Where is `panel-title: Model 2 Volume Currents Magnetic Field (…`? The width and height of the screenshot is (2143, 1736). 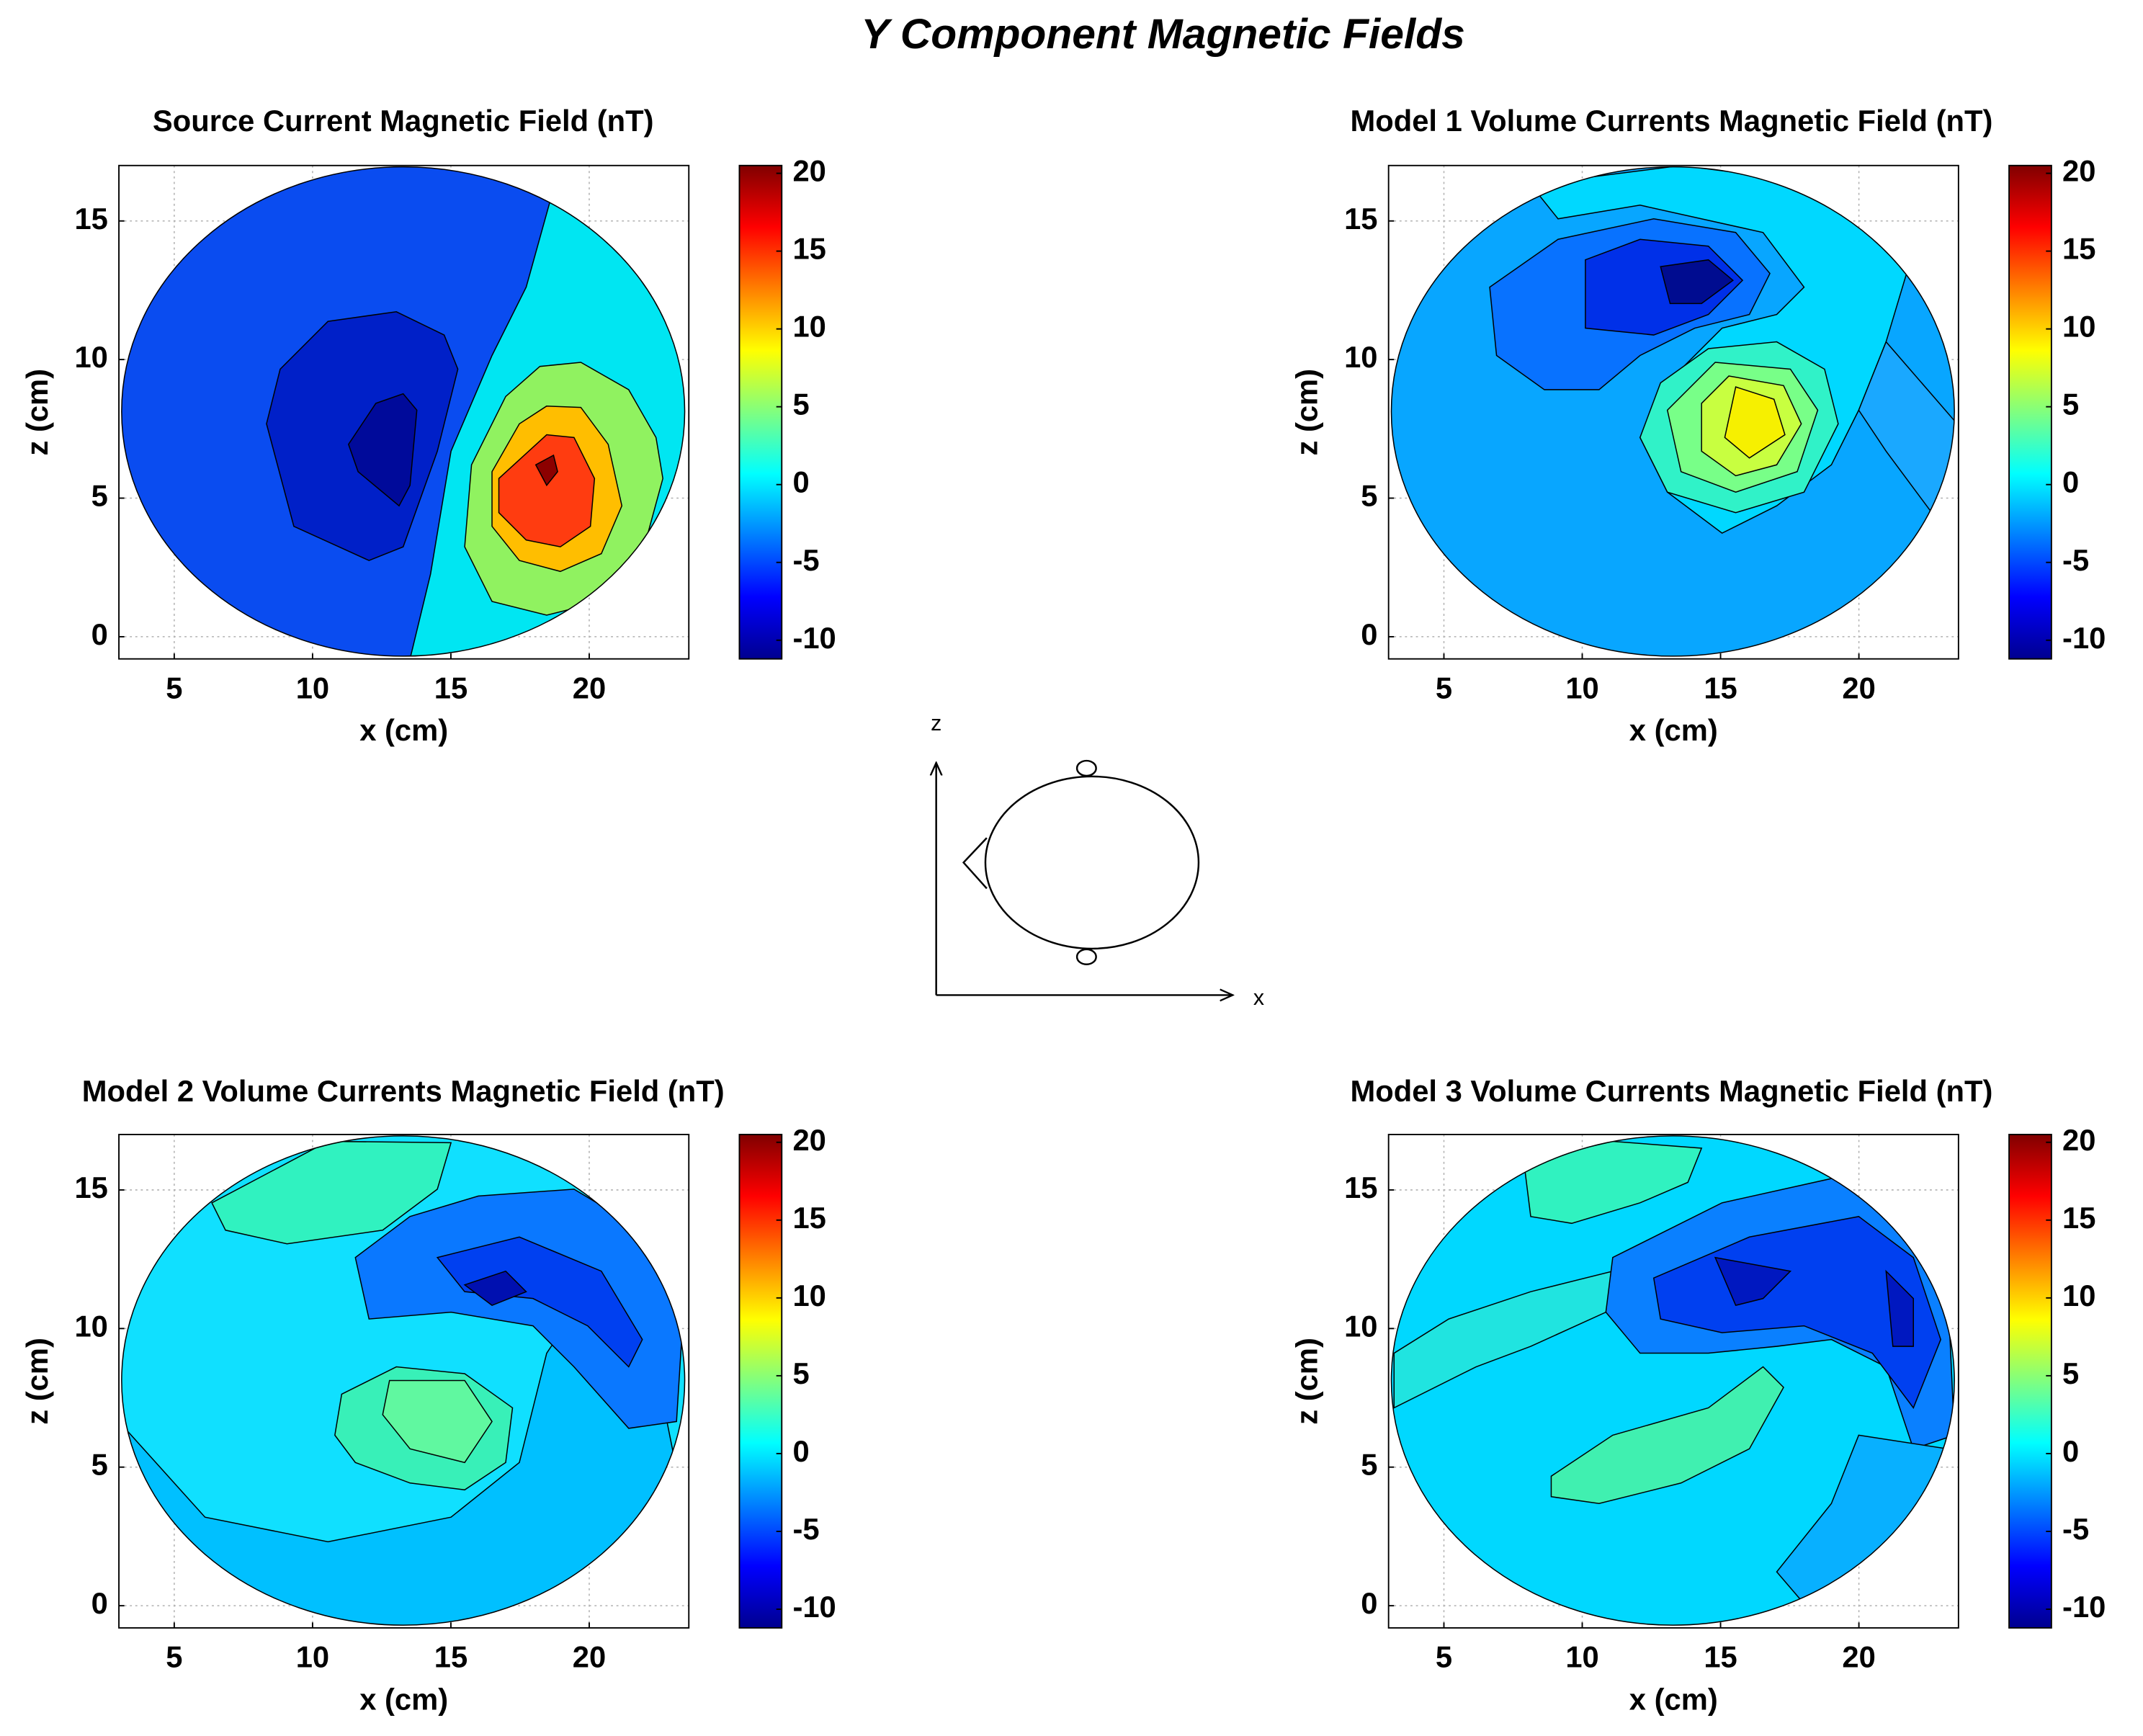 panel-title: Model 2 Volume Currents Magnetic Field (… is located at coordinates (403, 1091).